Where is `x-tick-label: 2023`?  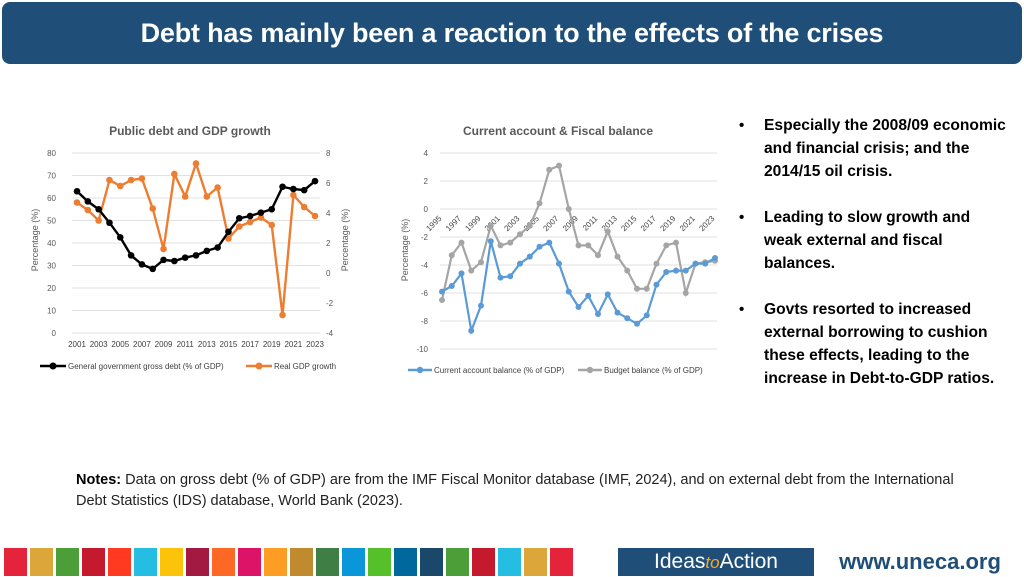 x-tick-label: 2023 is located at coordinates (706, 223).